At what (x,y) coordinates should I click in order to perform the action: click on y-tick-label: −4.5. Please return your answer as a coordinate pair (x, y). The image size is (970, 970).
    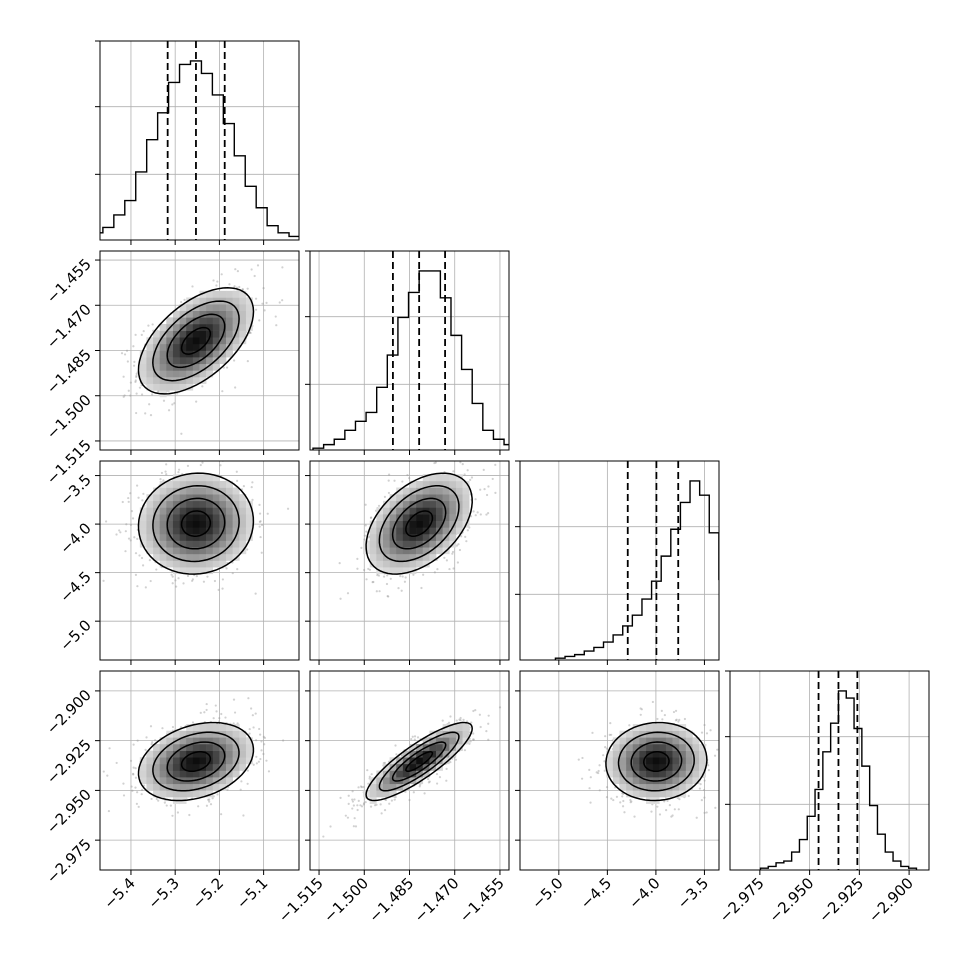
    Looking at the image, I should click on (75, 587).